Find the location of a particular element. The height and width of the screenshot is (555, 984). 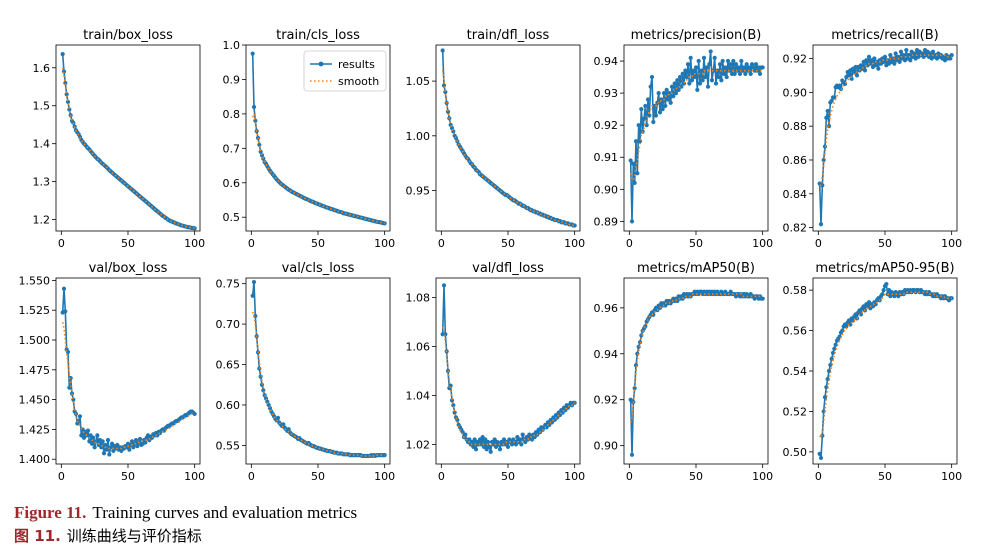

y-tick-label: 0.60 is located at coordinates (228, 405).